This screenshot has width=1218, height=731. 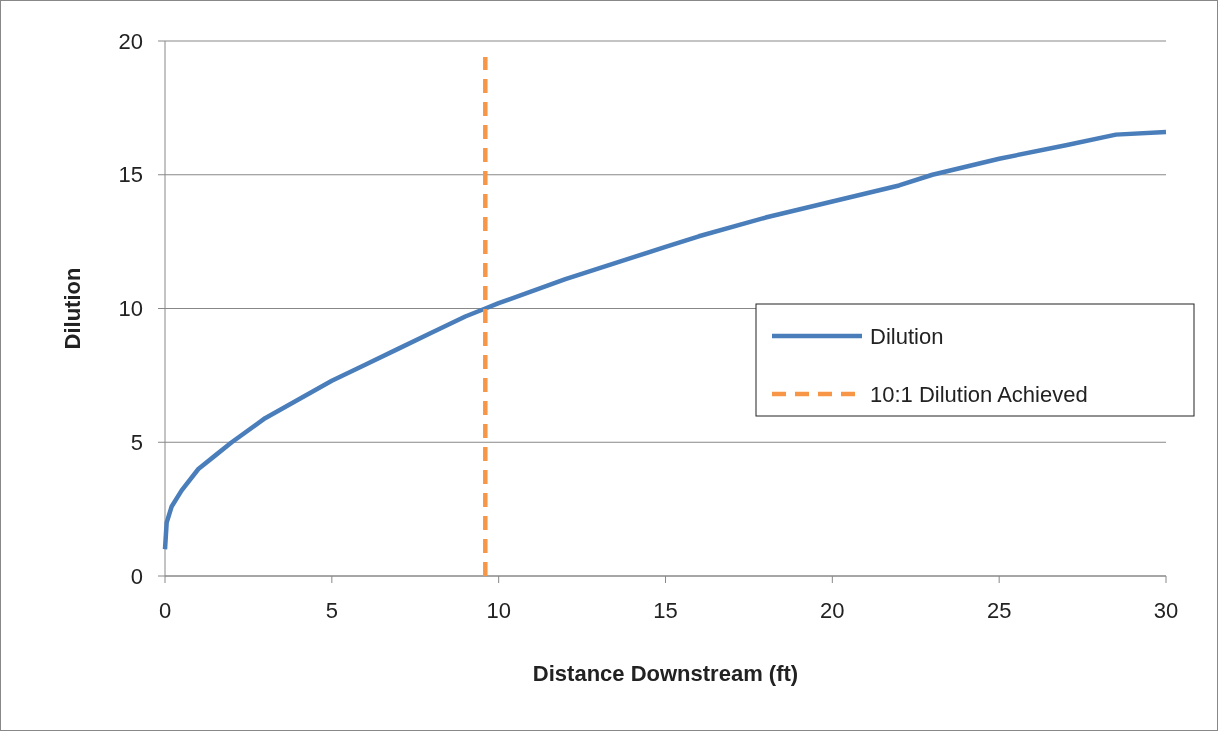 What do you see at coordinates (130, 41) in the screenshot?
I see `y-tick-label: 20` at bounding box center [130, 41].